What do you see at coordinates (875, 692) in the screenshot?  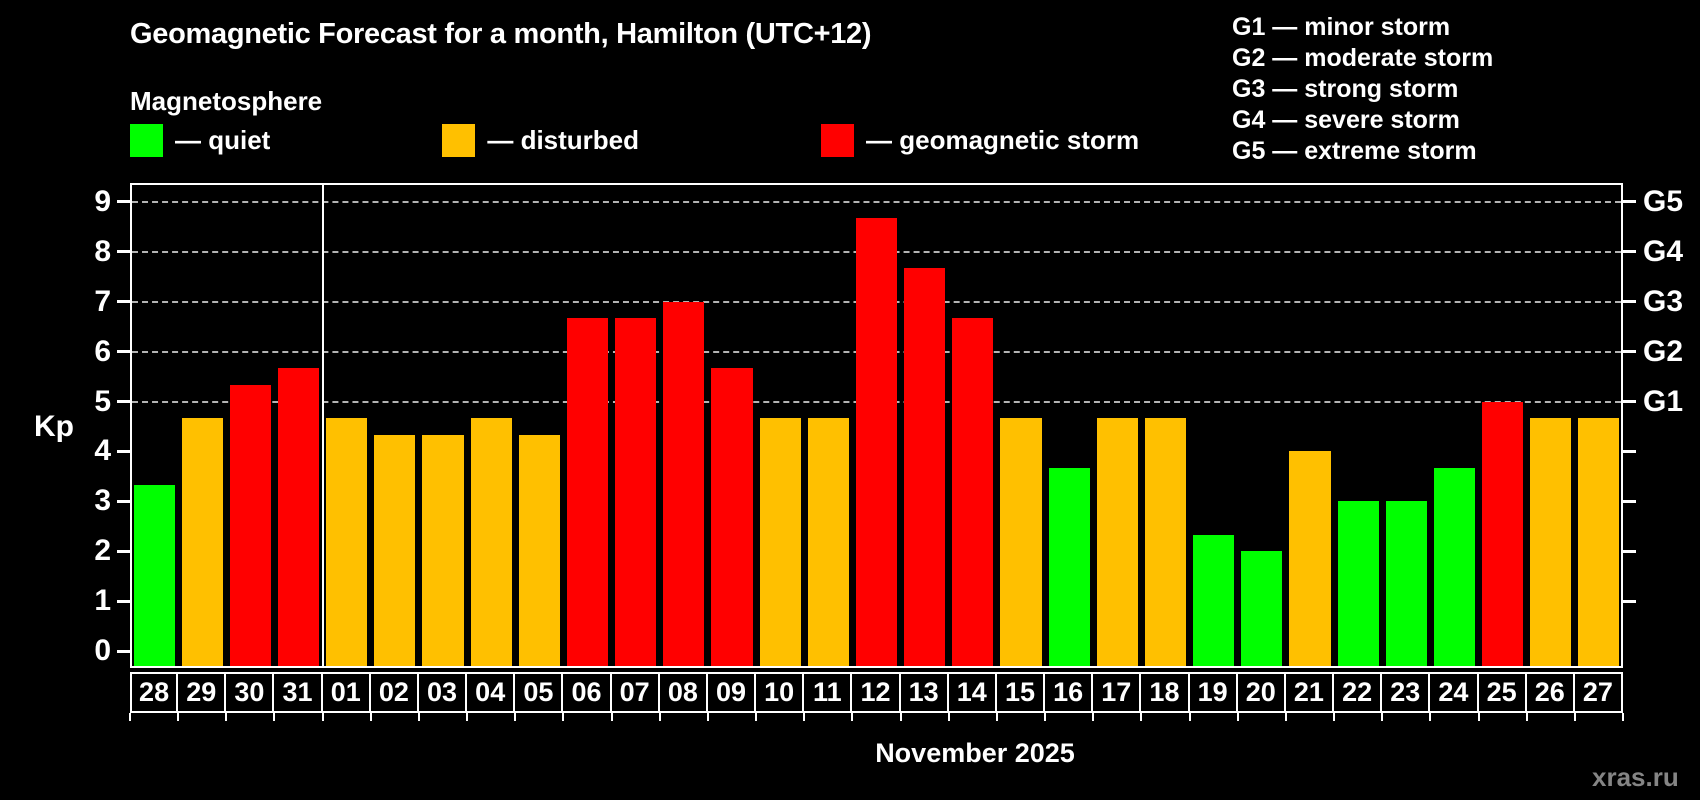 I see `x-label-cell-12: 12` at bounding box center [875, 692].